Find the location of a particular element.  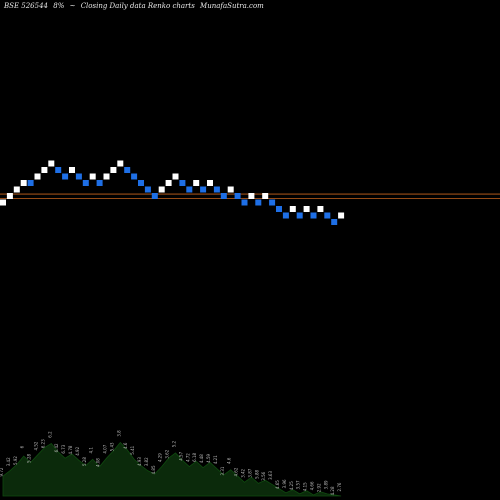

volume-label-14: 4.1 is located at coordinates (91, 450).